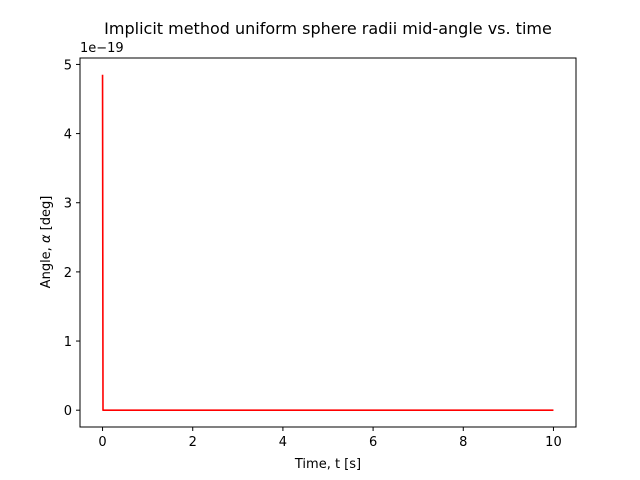 Image resolution: width=640 pixels, height=480 pixels. I want to click on x-tick-label: 10, so click(553, 442).